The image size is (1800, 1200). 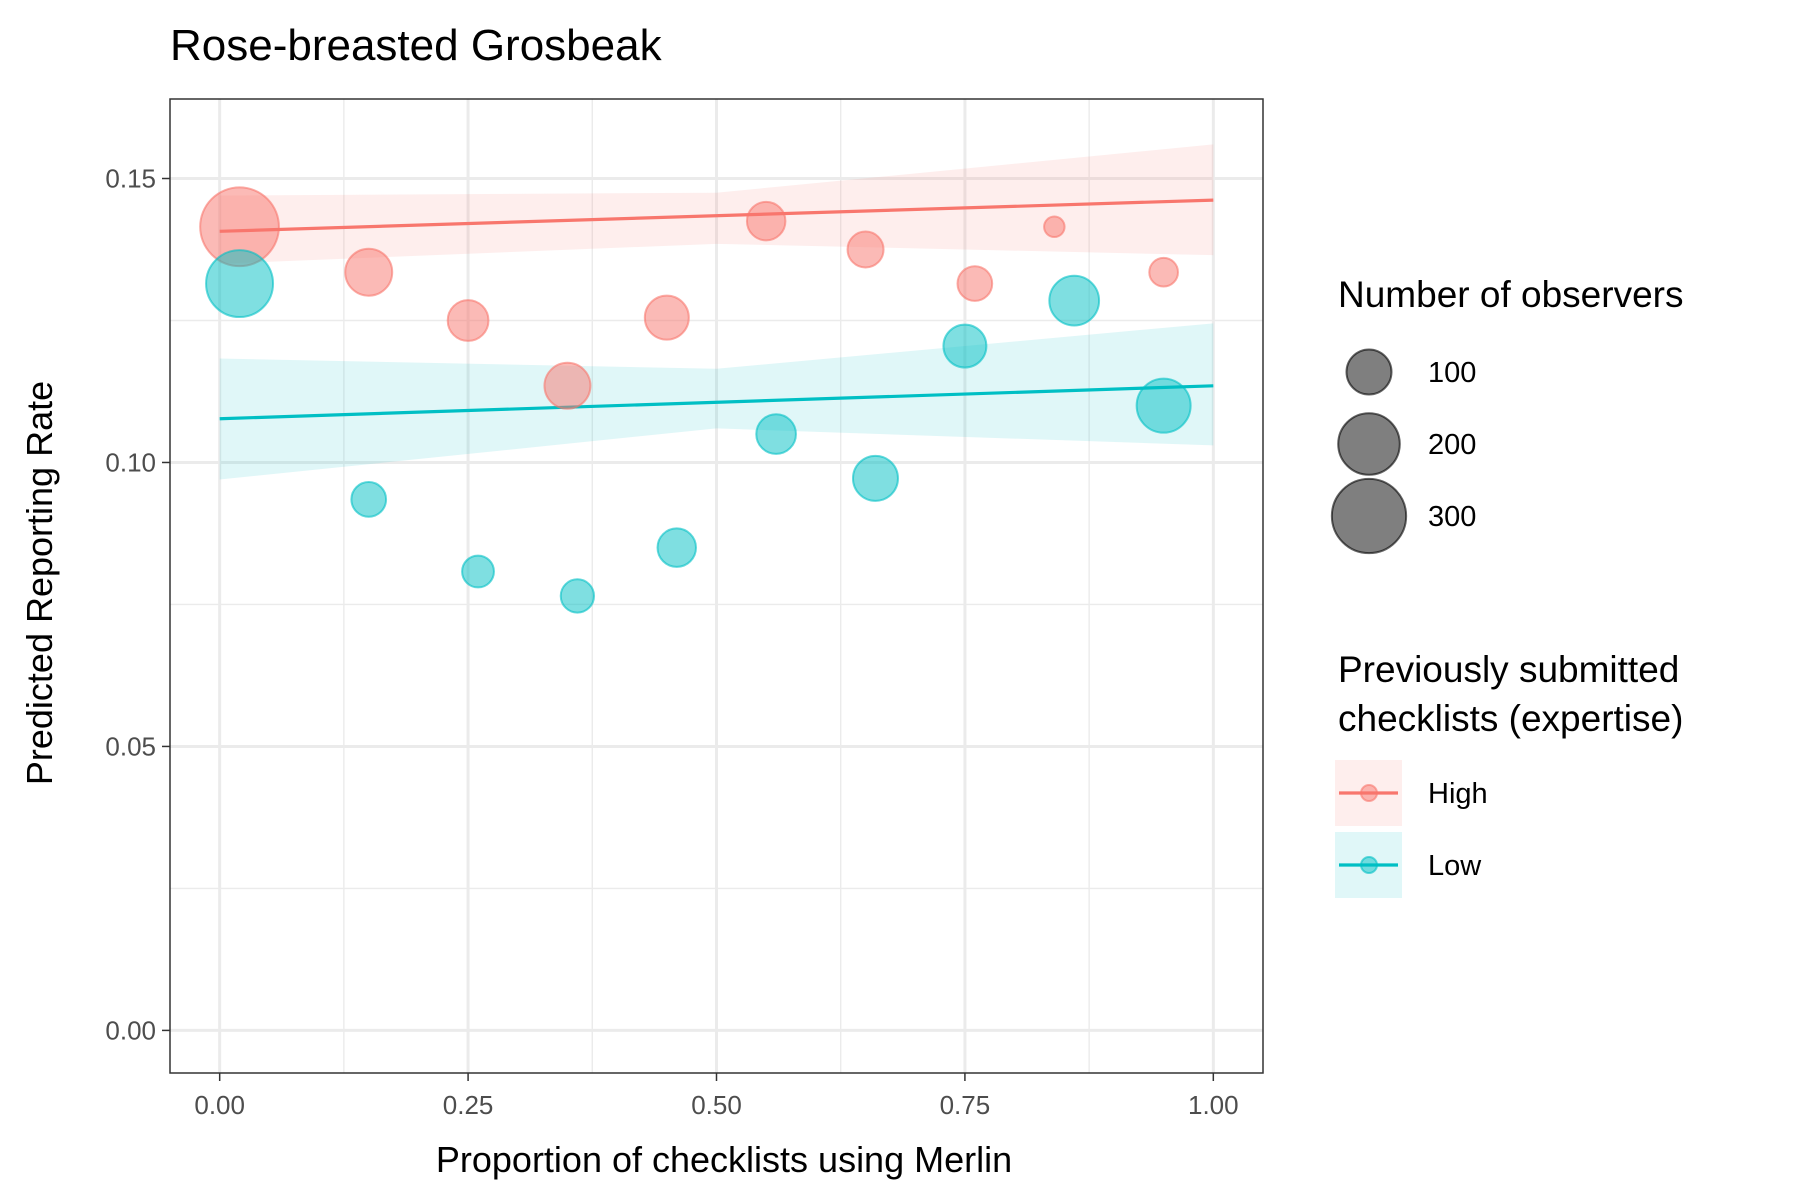 I want to click on size-legend: Number of observers 100 200 300, so click(x=1506, y=414).